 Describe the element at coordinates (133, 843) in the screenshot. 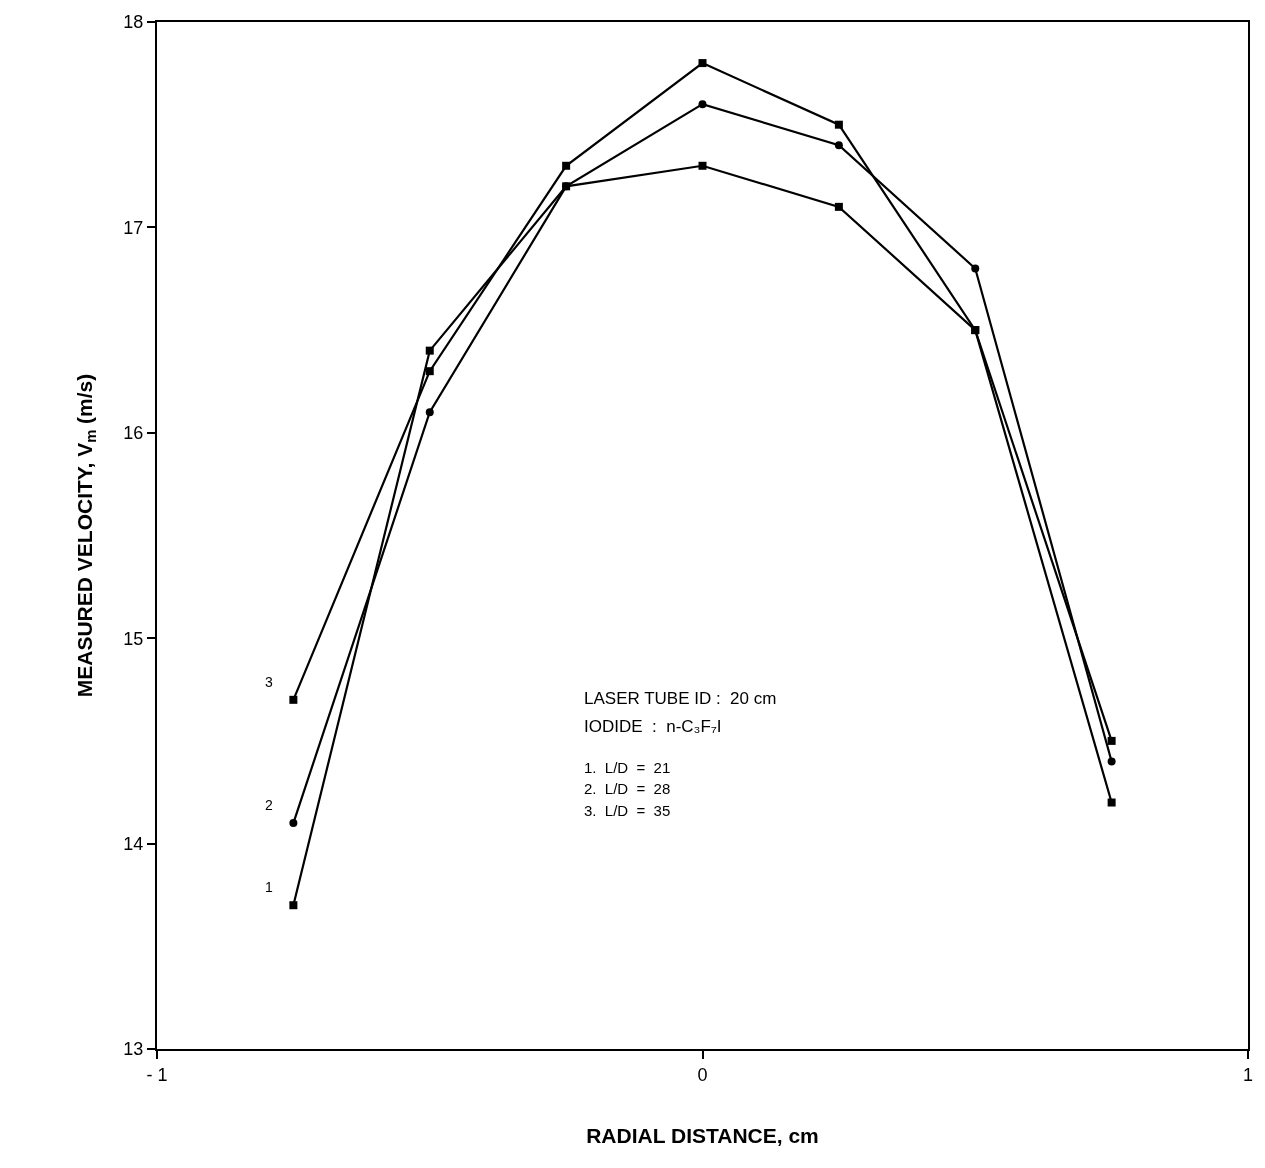

I see `y-tick-label: 14` at that location.